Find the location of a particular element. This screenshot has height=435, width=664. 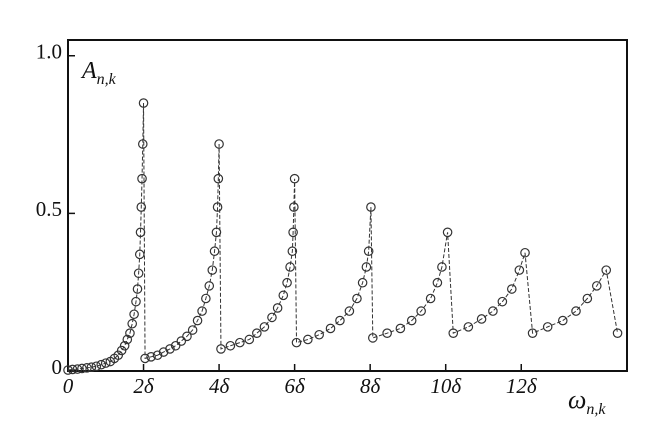

y-tick-label: 0.5 is located at coordinates (49, 209).